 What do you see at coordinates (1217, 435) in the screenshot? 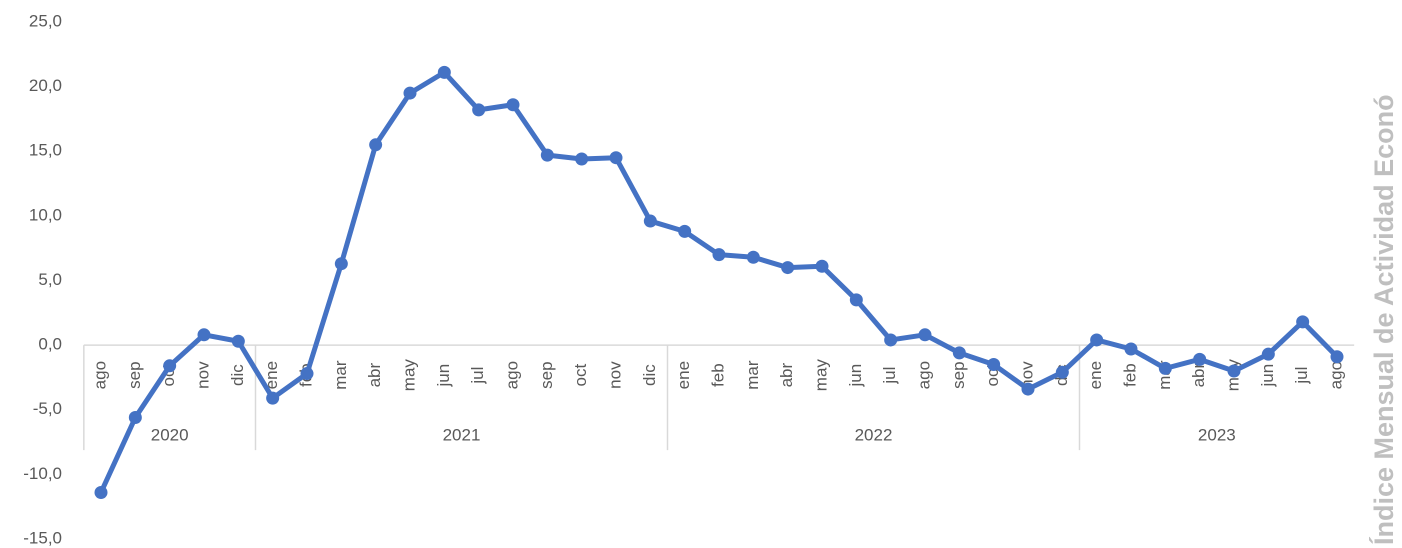
I see `group-label: 2023` at bounding box center [1217, 435].